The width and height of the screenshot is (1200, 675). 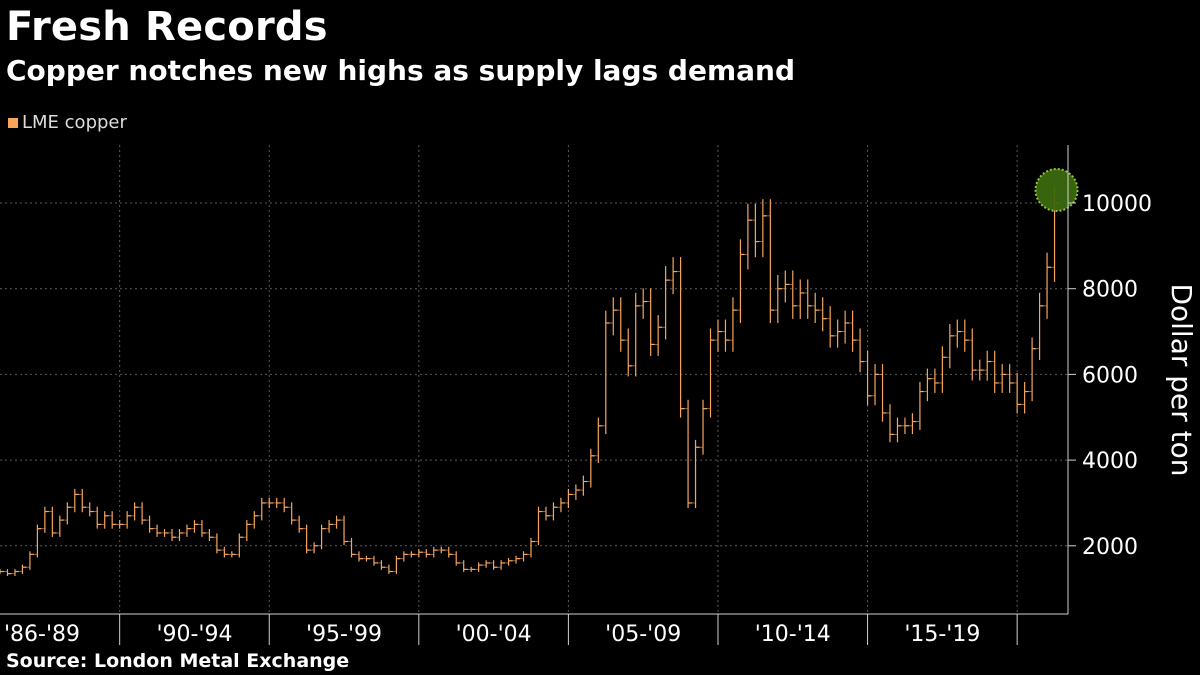 I want to click on x-tick-label: '05-'09, so click(x=643, y=634).